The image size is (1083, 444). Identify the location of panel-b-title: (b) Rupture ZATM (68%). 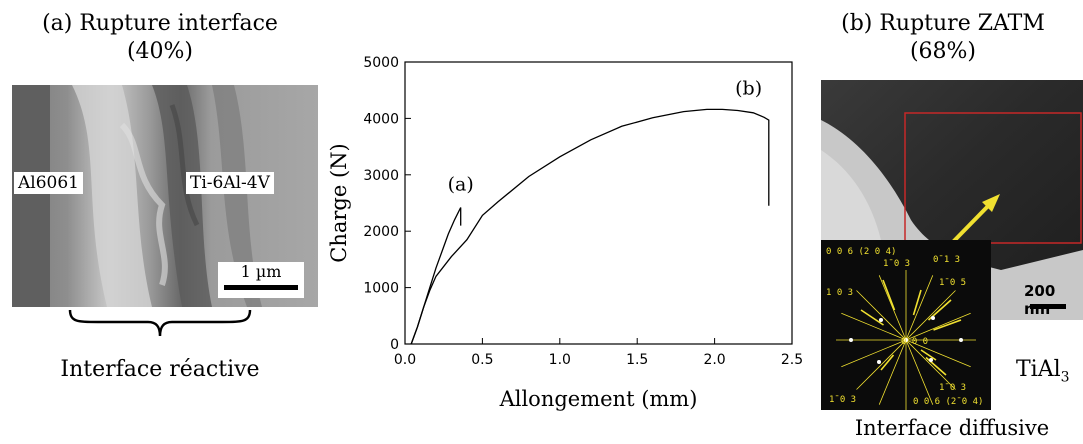
(943, 38).